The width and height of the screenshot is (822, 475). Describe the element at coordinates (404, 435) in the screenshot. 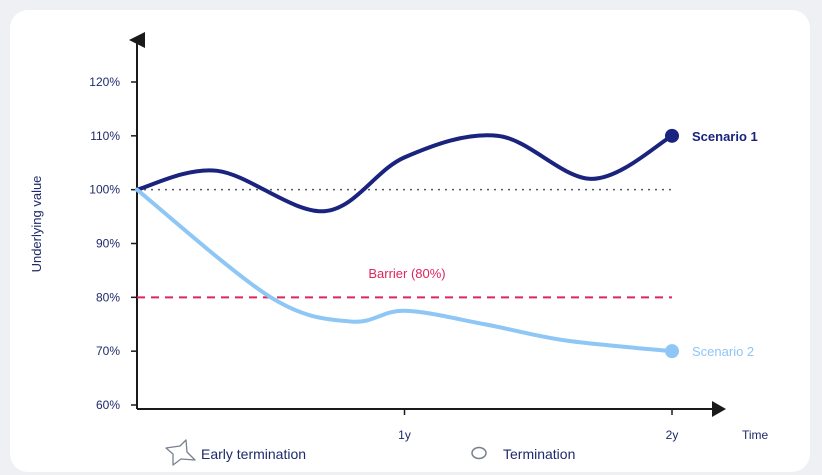

I see `x-tick-label: 1y` at that location.